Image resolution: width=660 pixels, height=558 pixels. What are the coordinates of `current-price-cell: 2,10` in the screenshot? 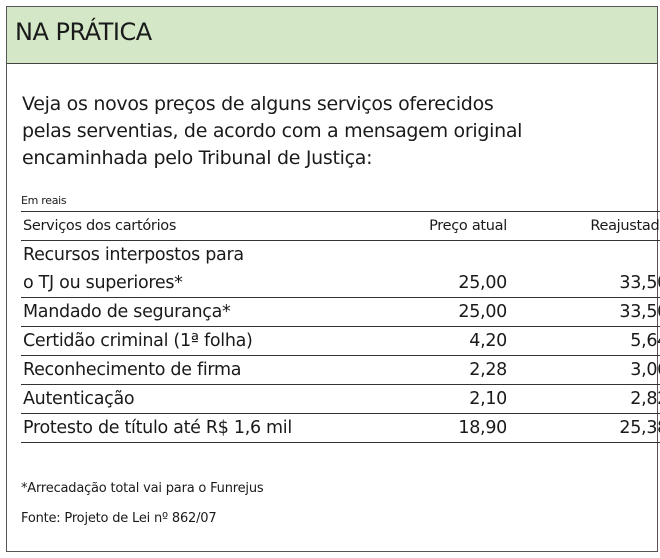 It's located at (432, 399).